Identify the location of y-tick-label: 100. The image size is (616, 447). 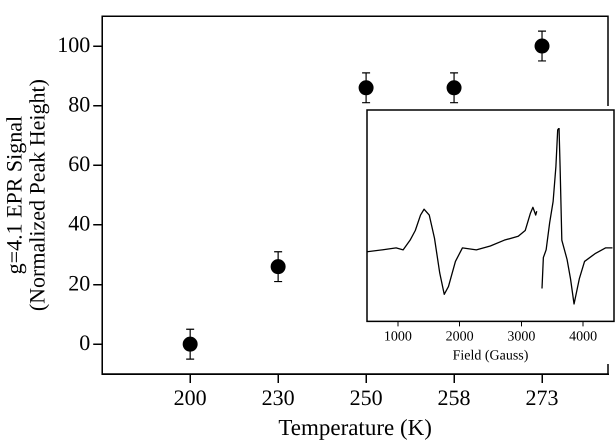
(73, 44).